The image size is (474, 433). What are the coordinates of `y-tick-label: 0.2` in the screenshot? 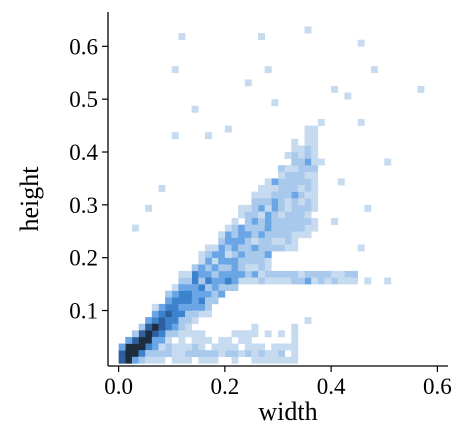 It's located at (83, 258).